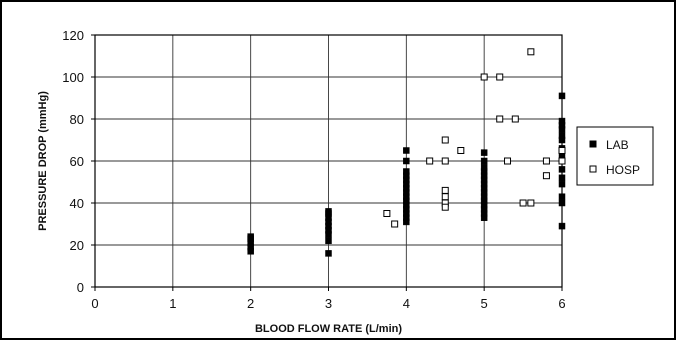 Image resolution: width=676 pixels, height=340 pixels. I want to click on x-tick-label: 4, so click(406, 303).